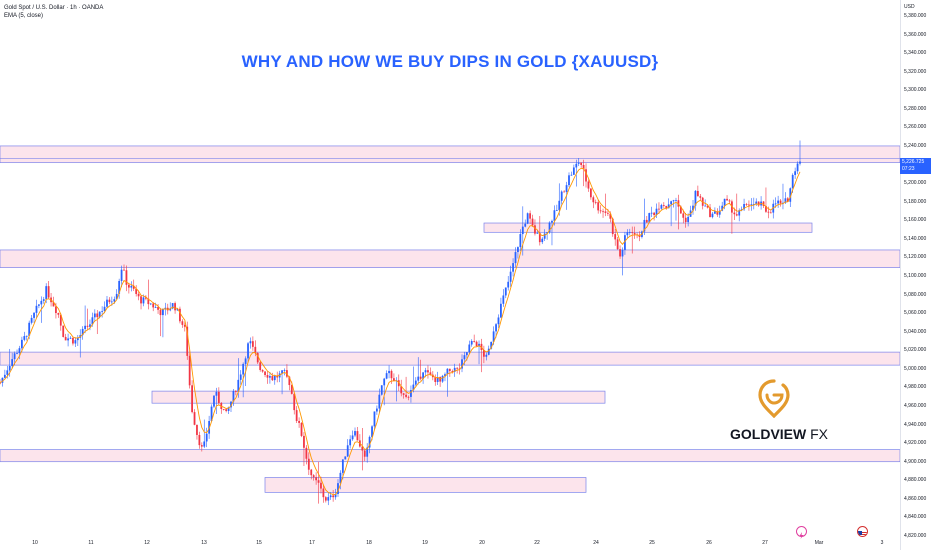  What do you see at coordinates (915, 331) in the screenshot?
I see `price-tick-label: 5,040.000` at bounding box center [915, 331].